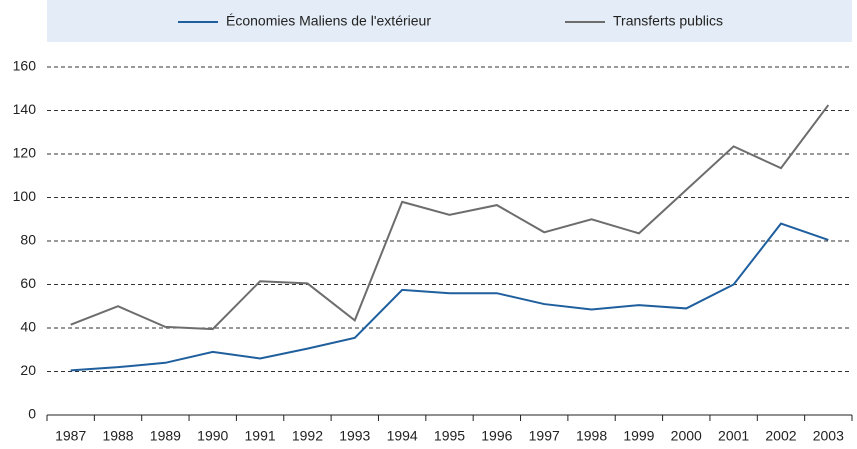  What do you see at coordinates (25, 66) in the screenshot?
I see `y-tick-label: 160` at bounding box center [25, 66].